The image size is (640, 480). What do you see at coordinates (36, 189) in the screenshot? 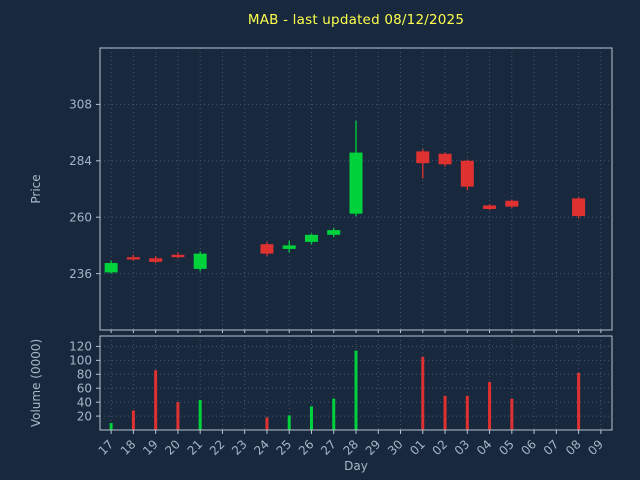
I see `price-axis-label: Price` at bounding box center [36, 189].